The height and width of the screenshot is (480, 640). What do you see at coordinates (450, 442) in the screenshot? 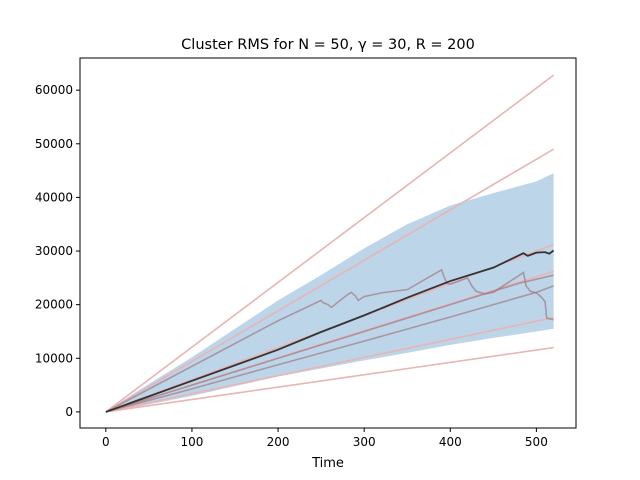
I see `x-tick-label: 400` at bounding box center [450, 442].